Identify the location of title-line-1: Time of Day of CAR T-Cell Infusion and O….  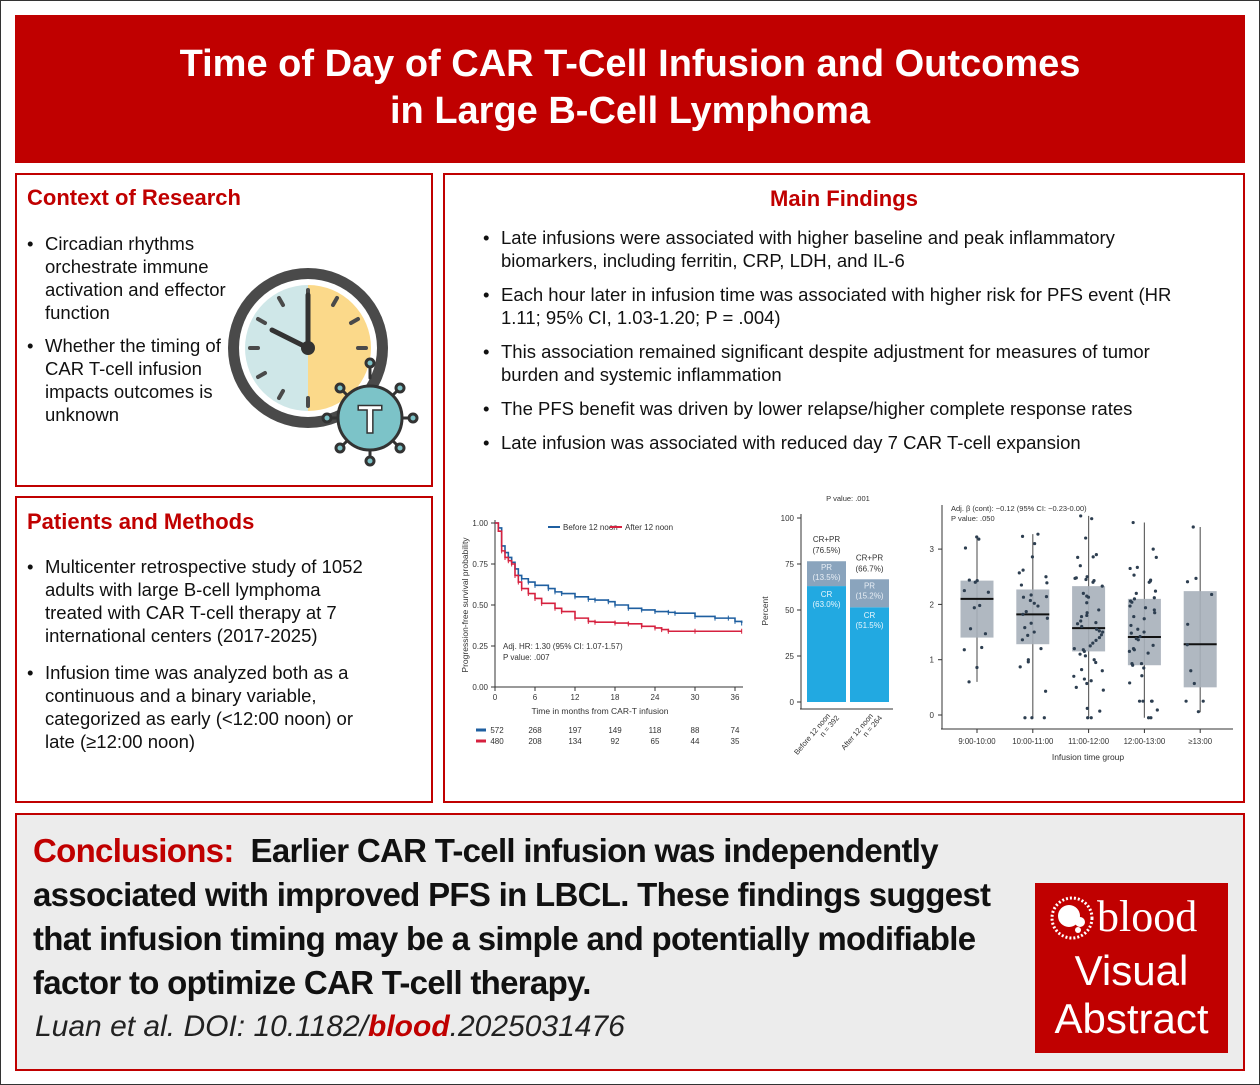
(630, 64).